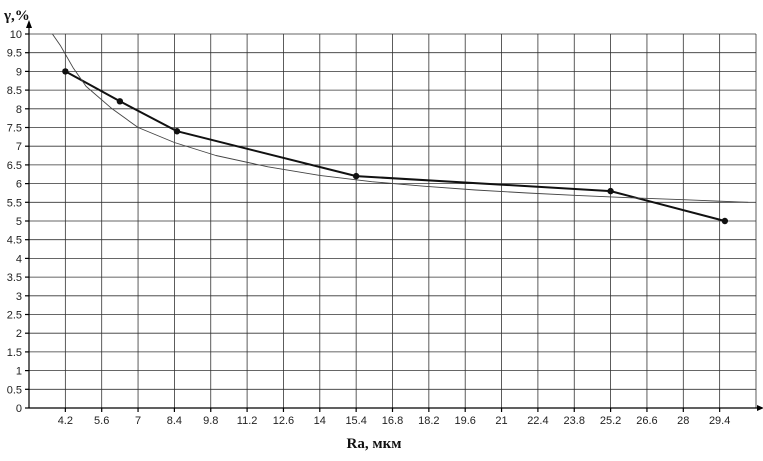 This screenshot has width=763, height=461. I want to click on y-tick-label: 7.5, so click(14, 129).